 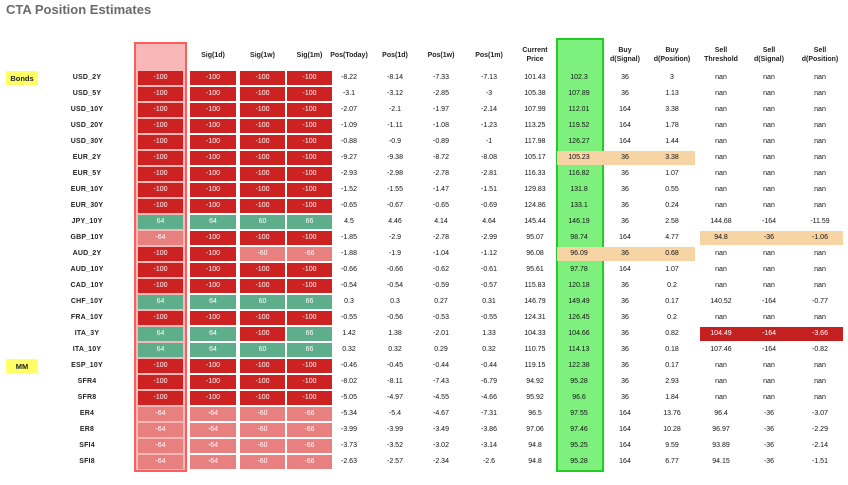 I want to click on value-cell: -0.9, so click(x=395, y=141).